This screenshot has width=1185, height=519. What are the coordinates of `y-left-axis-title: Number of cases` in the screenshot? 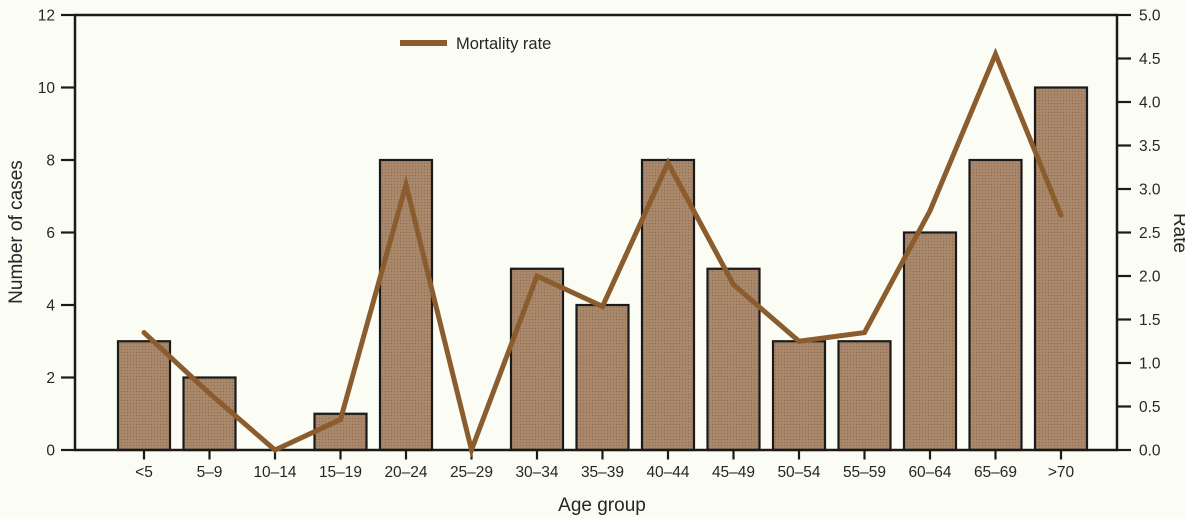 It's located at (16, 232).